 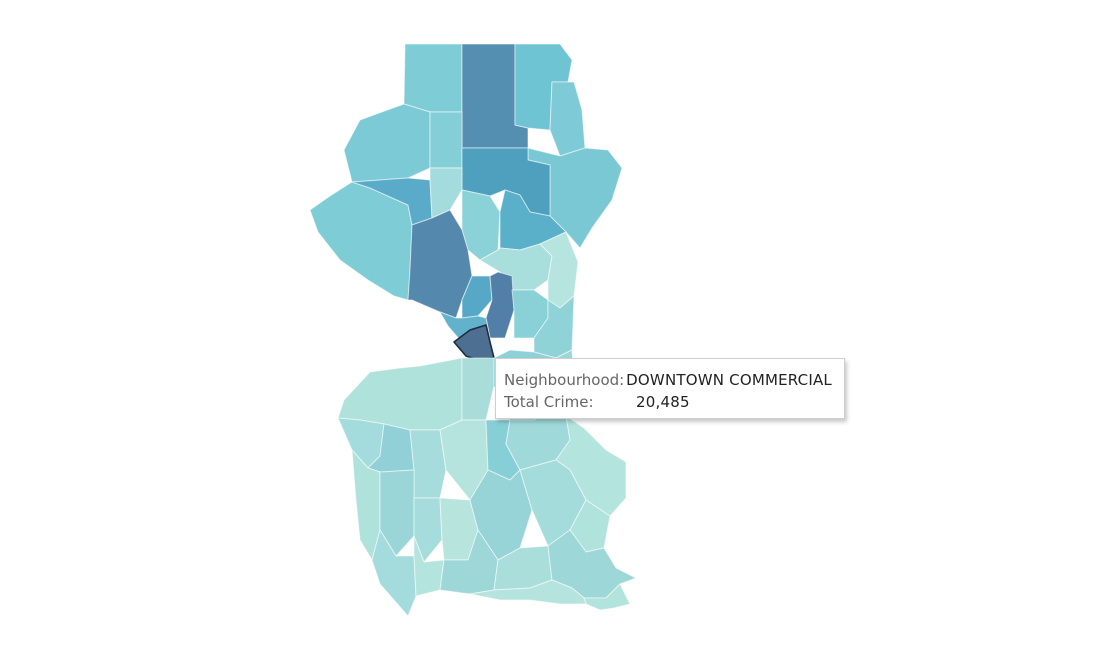 What do you see at coordinates (387, 143) in the screenshot?
I see `region-nw-large` at bounding box center [387, 143].